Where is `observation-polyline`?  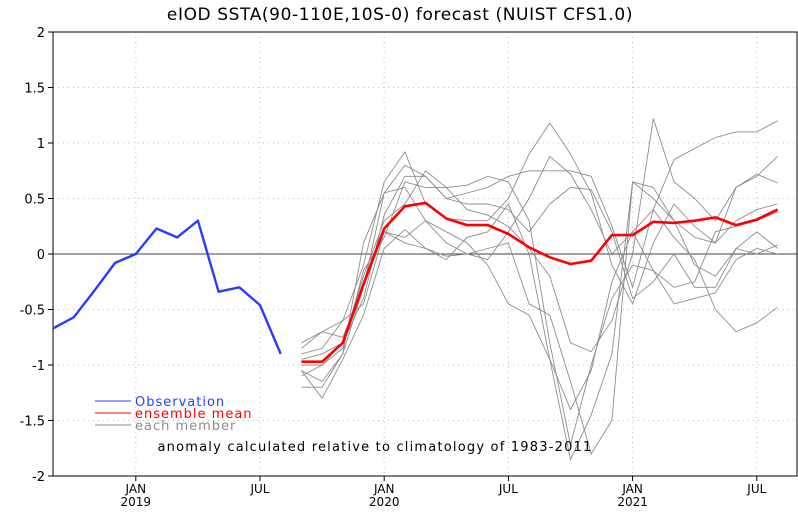 observation-polyline is located at coordinates (167, 287).